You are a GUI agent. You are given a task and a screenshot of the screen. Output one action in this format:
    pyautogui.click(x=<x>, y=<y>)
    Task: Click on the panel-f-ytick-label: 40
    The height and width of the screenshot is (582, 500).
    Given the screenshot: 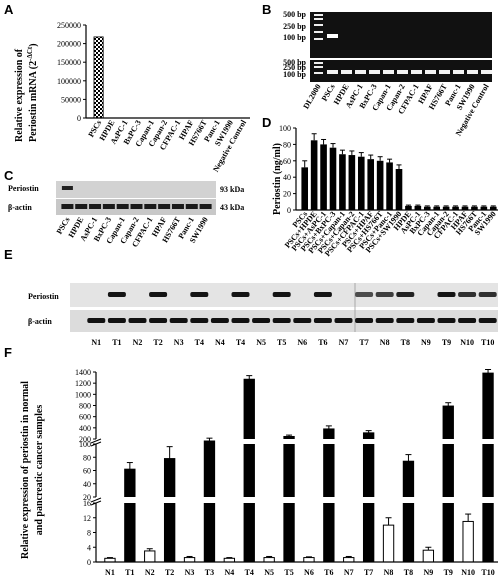 What is the action you would take?
    pyautogui.click(x=87, y=484)
    